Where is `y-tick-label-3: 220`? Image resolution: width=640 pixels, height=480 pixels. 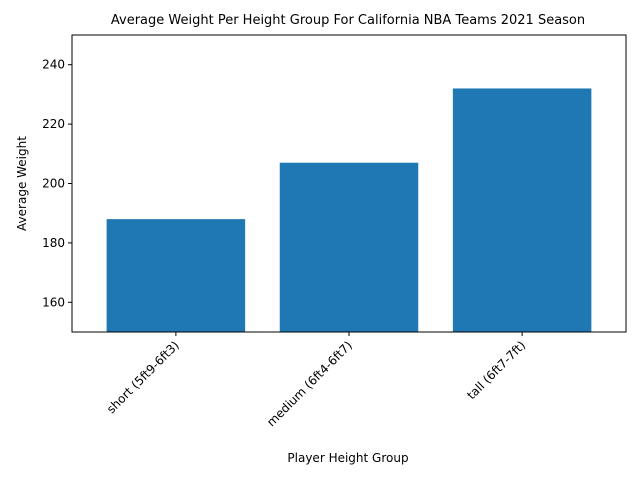 y-tick-label-3: 220 is located at coordinates (53, 124).